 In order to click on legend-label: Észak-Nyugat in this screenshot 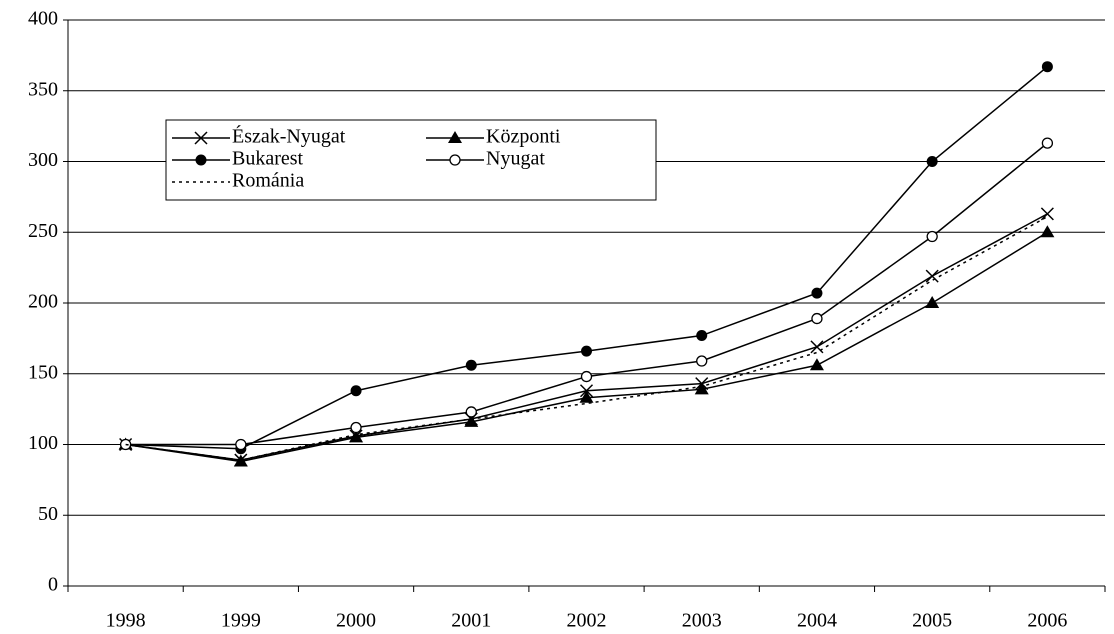, I will do `click(289, 136)`.